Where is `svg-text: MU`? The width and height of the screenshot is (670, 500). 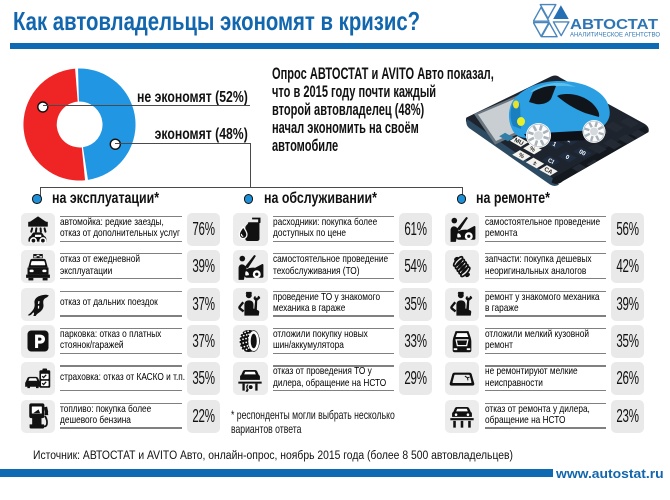
svg-text: MU is located at coordinates (518, 143).